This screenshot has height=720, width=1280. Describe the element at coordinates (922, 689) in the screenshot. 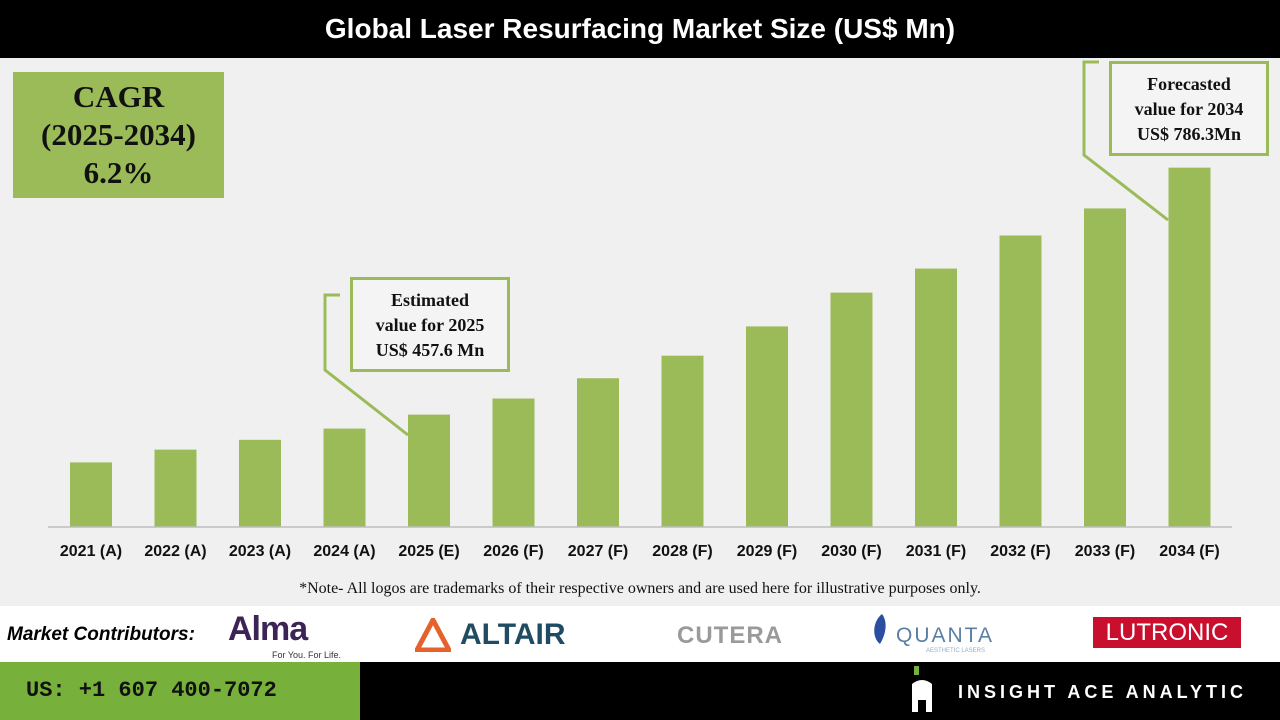

I see `insight-ace-logo-icon` at that location.